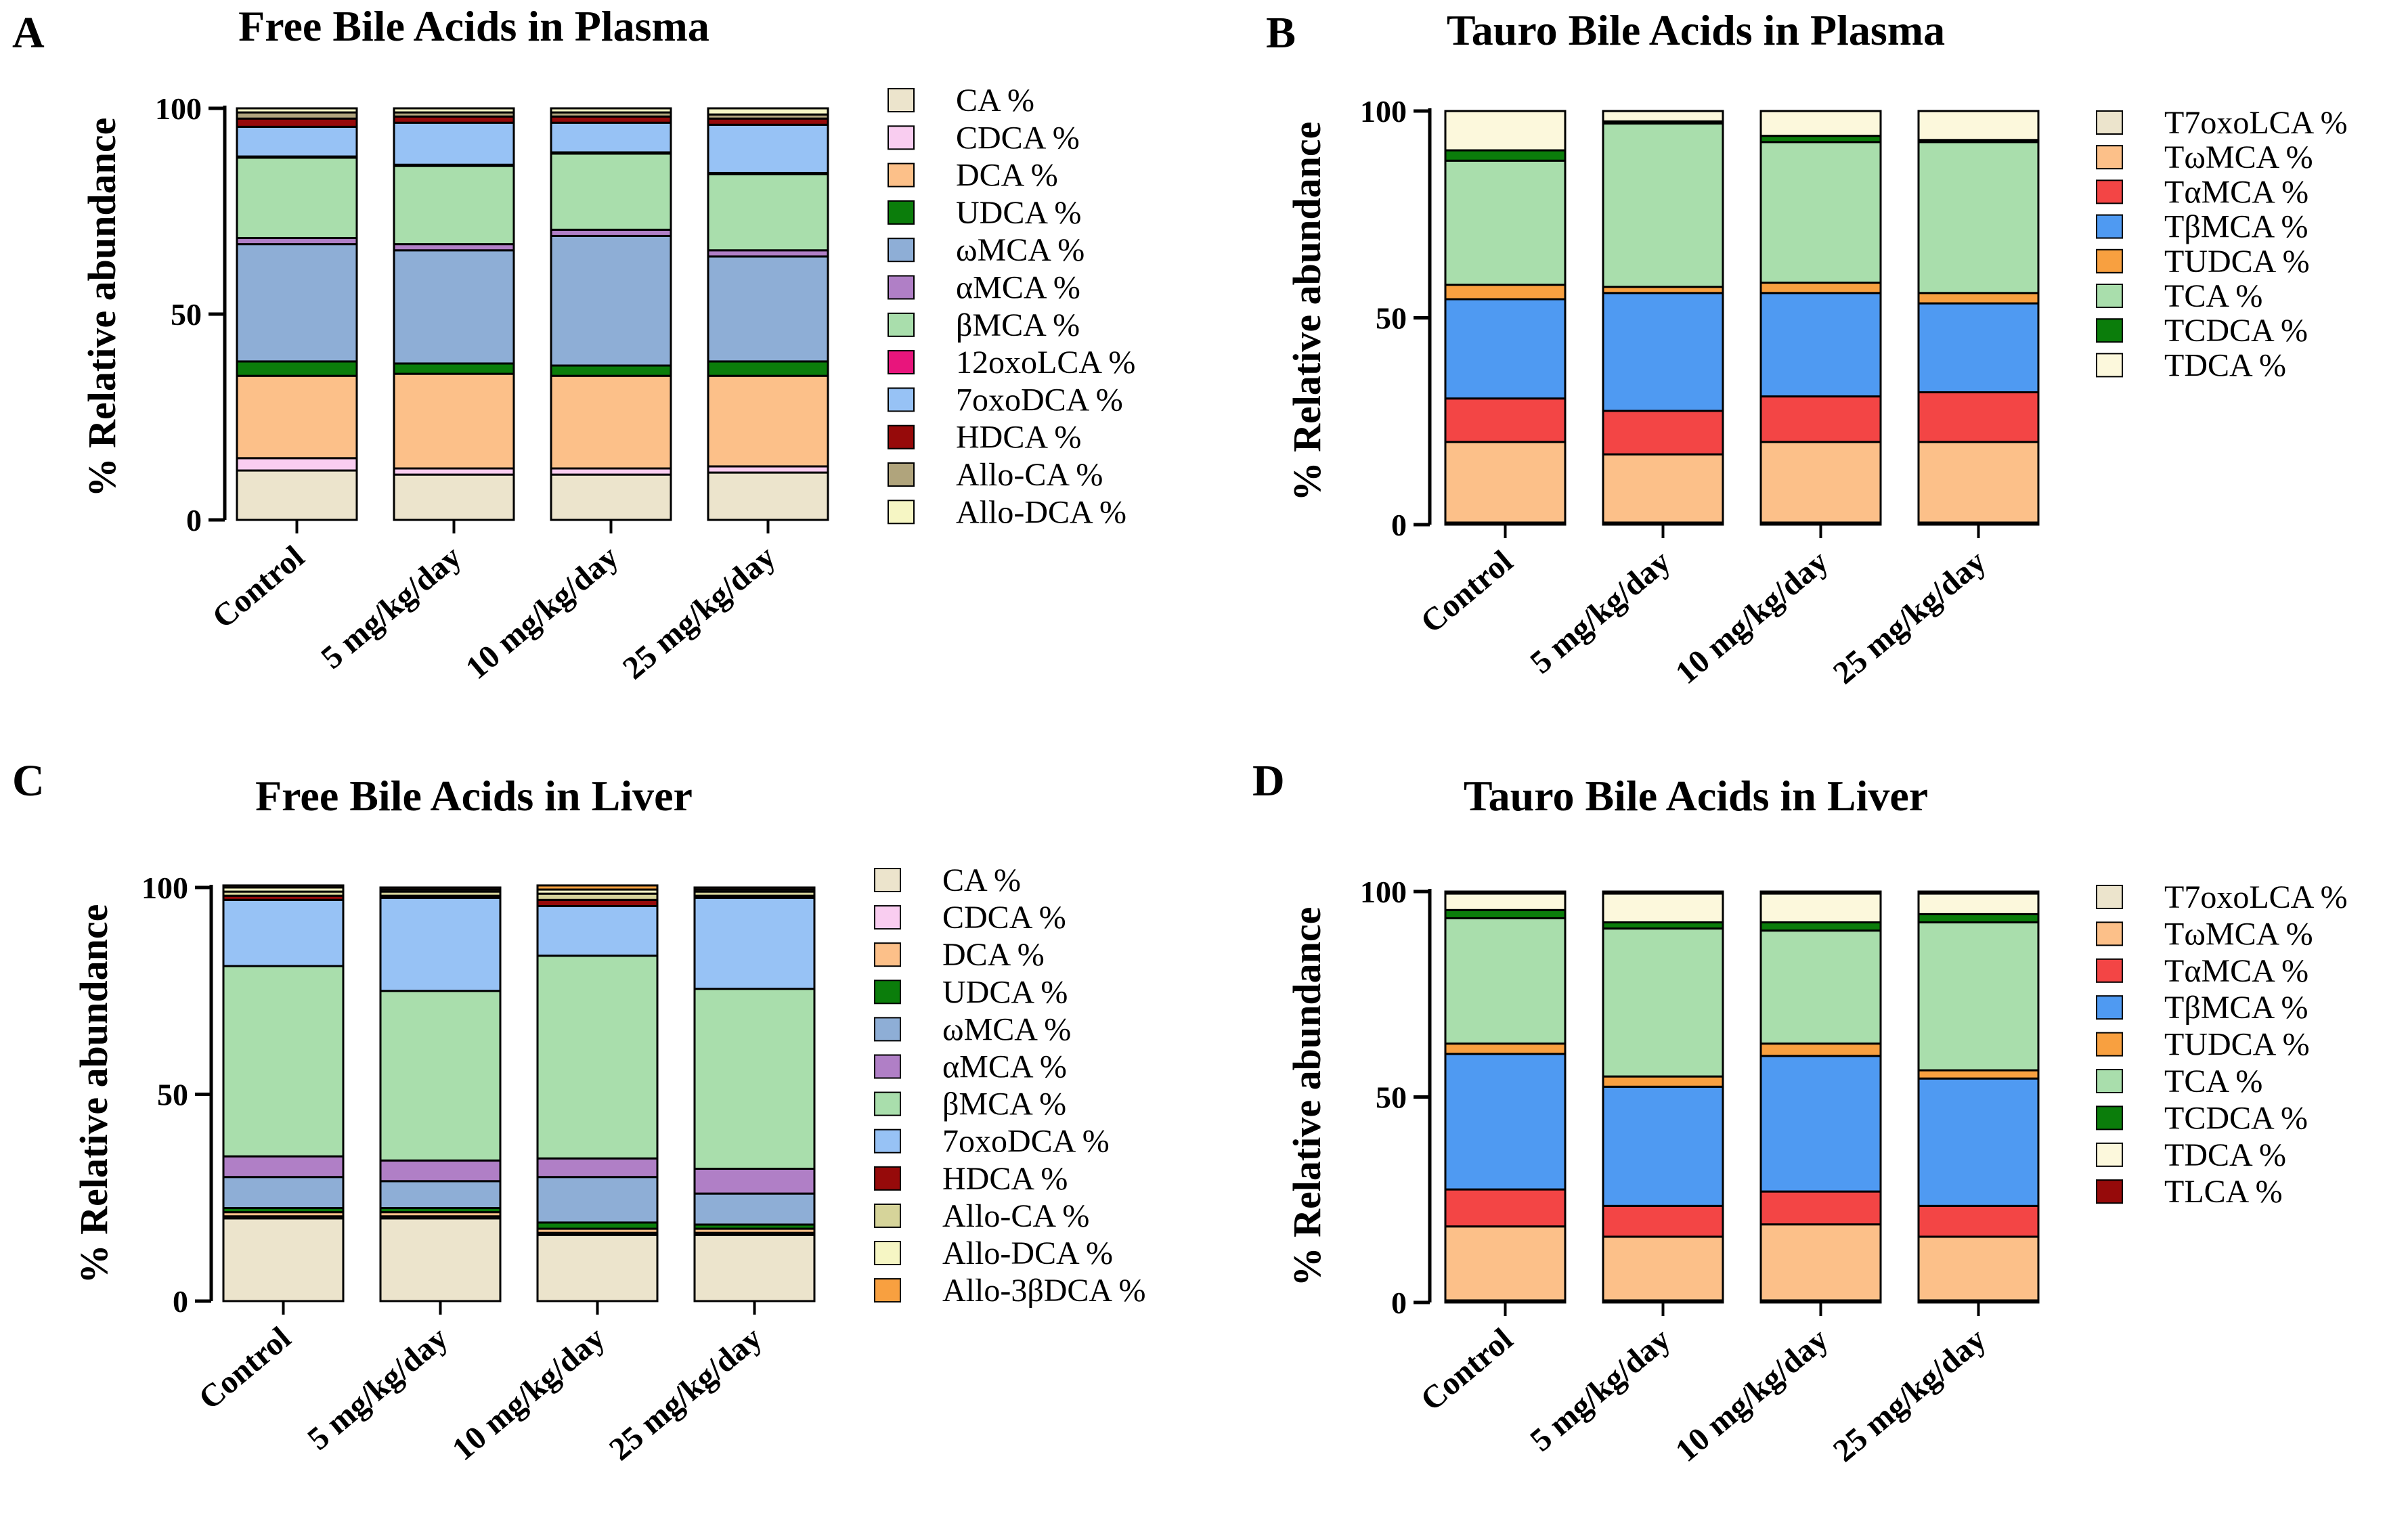 This screenshot has height=1536, width=2408. Describe the element at coordinates (993, 955) in the screenshot. I see `legend-label: DCA %` at that location.